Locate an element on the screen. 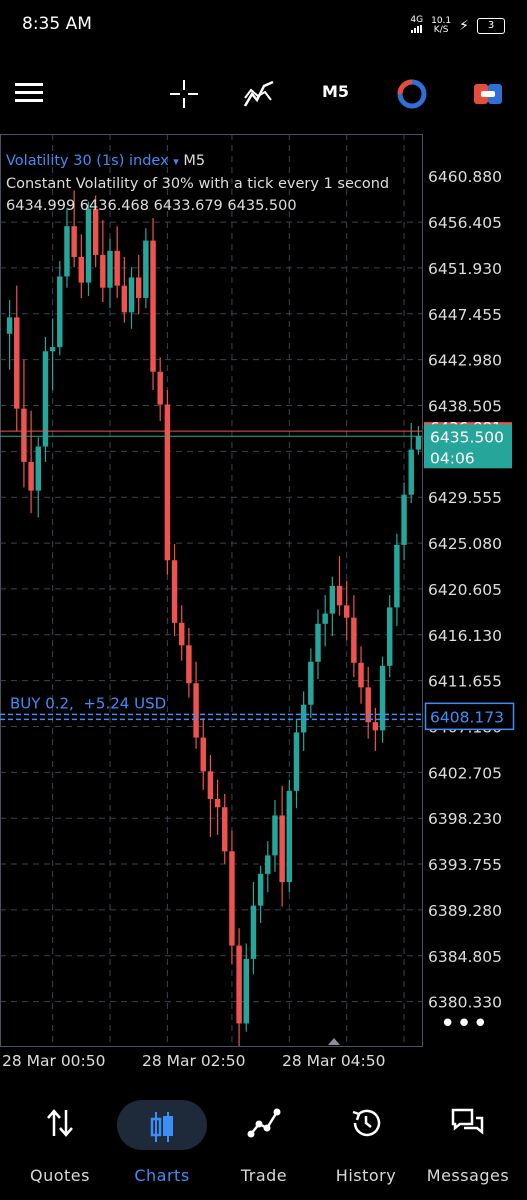  network-indicator: 4G is located at coordinates (416, 26).